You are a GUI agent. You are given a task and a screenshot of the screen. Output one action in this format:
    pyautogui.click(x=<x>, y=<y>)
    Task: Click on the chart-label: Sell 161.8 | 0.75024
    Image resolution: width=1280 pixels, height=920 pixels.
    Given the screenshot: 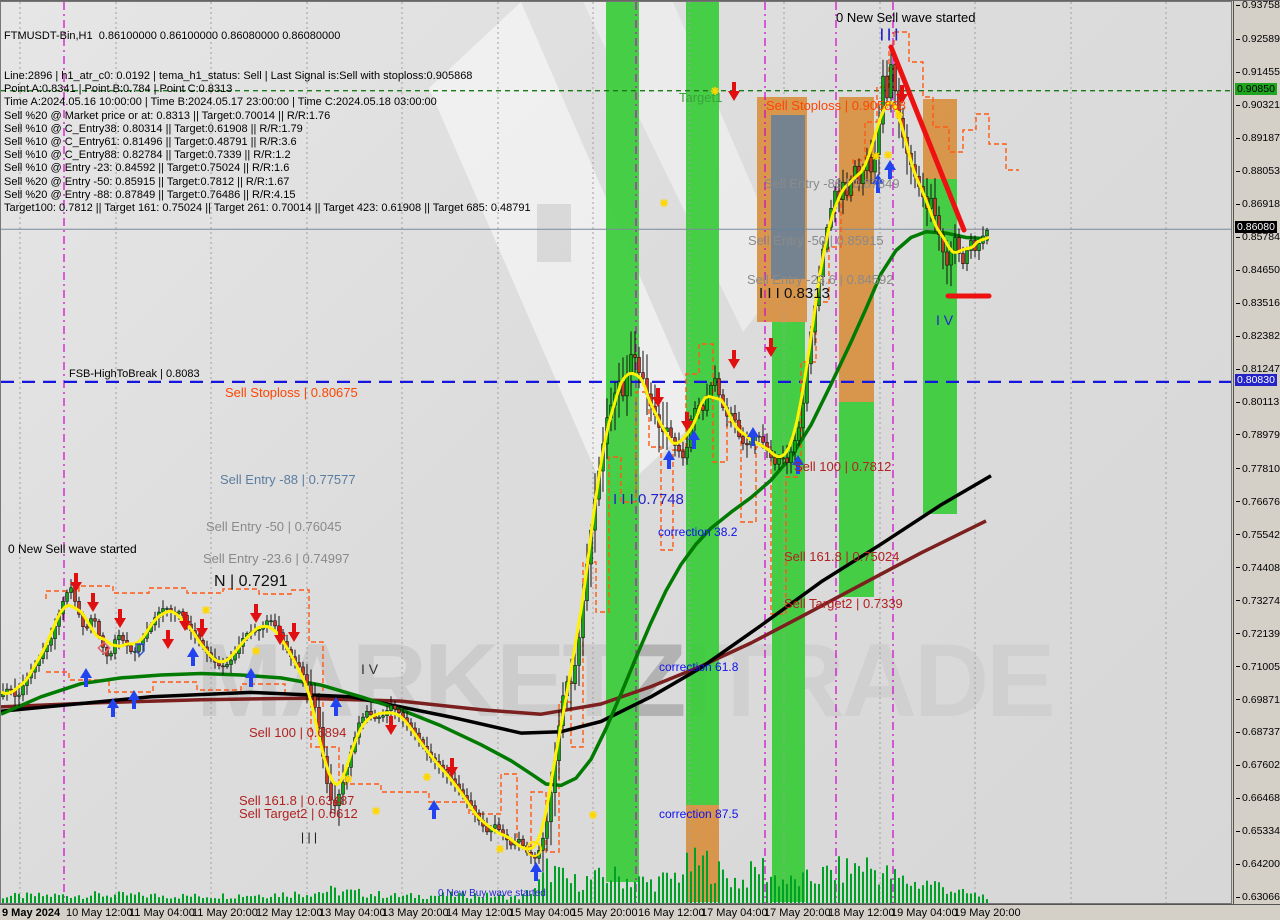 What is the action you would take?
    pyautogui.click(x=842, y=556)
    